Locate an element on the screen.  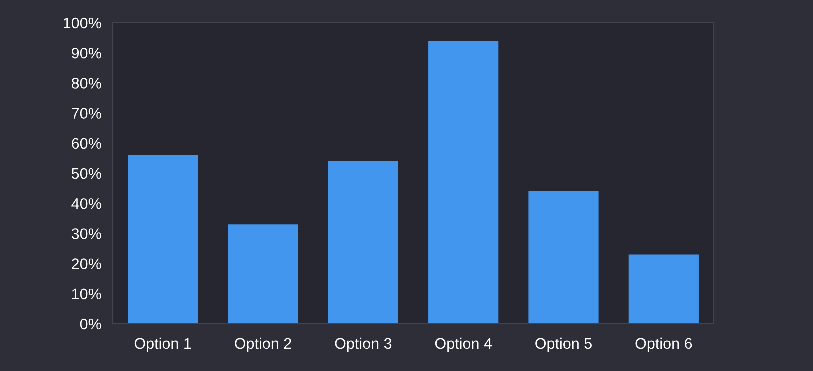
x-tick-label: Option 2 is located at coordinates (263, 345).